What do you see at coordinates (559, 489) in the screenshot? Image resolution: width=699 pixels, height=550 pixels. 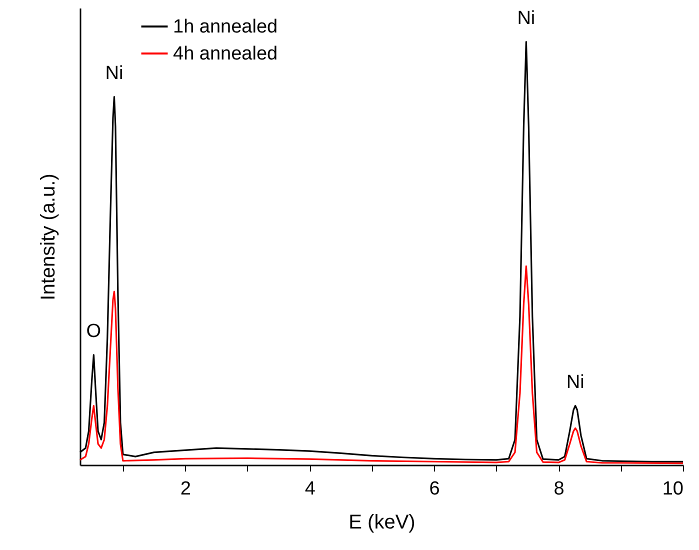 I see `x-tick-label: 8` at bounding box center [559, 489].